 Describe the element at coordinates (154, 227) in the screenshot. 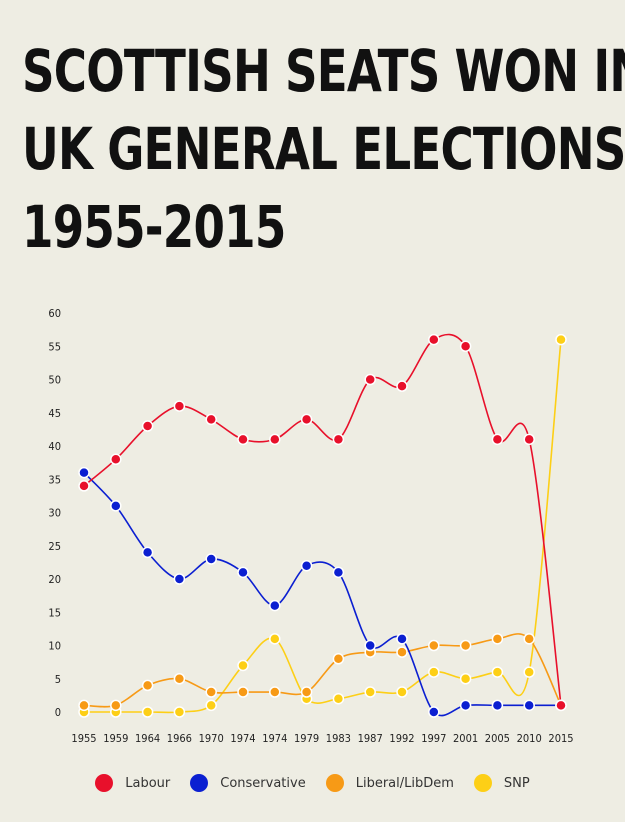

I see `chart-title-line: 1955-2015` at that location.